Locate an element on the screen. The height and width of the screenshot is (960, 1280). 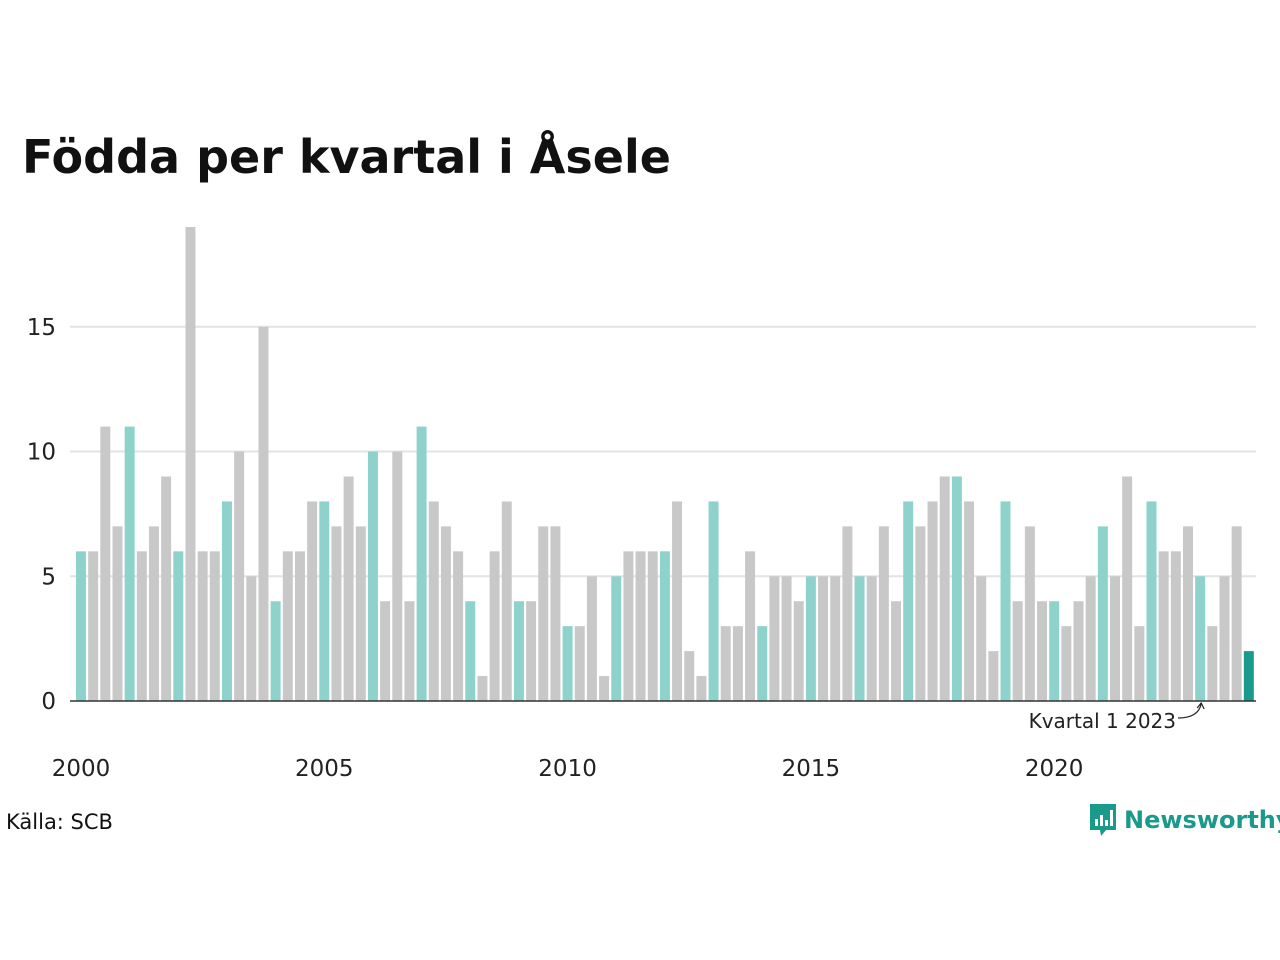
y-tick-label: 15 is located at coordinates (41, 328).